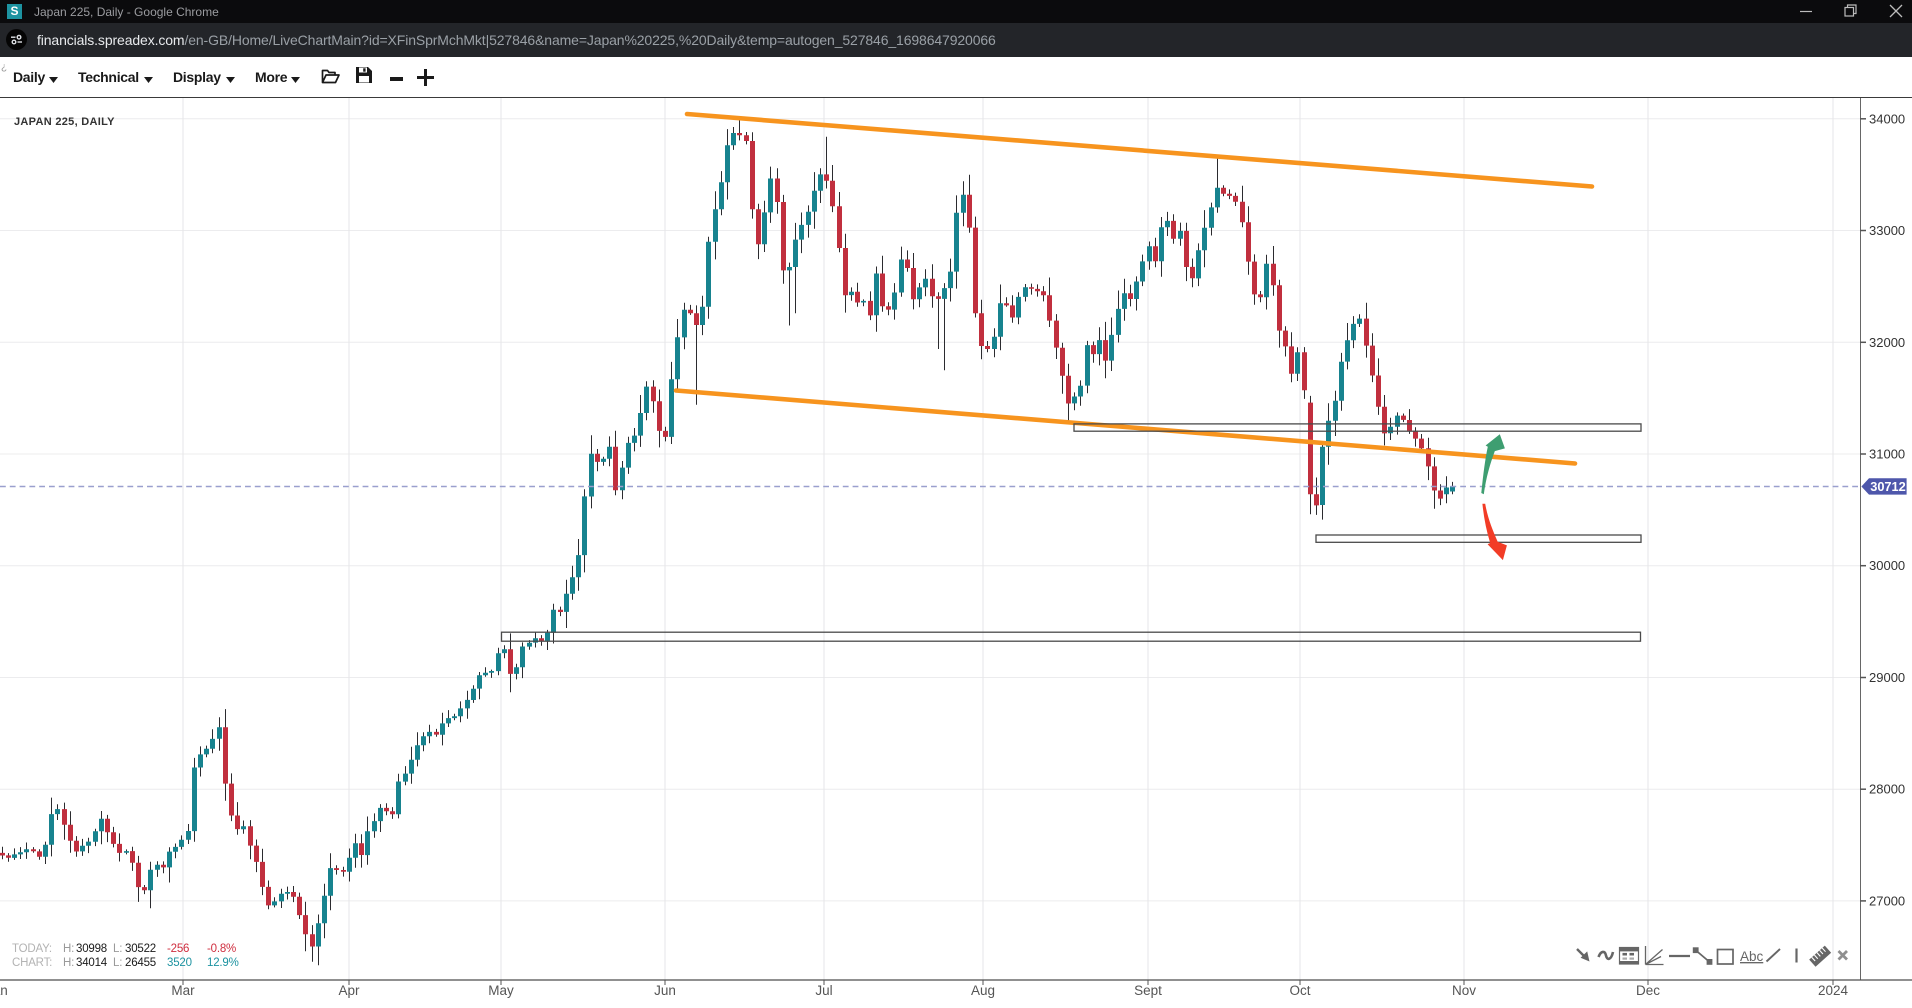 The height and width of the screenshot is (1008, 1912). What do you see at coordinates (665, 990) in the screenshot?
I see `svg-text: Jun` at bounding box center [665, 990].